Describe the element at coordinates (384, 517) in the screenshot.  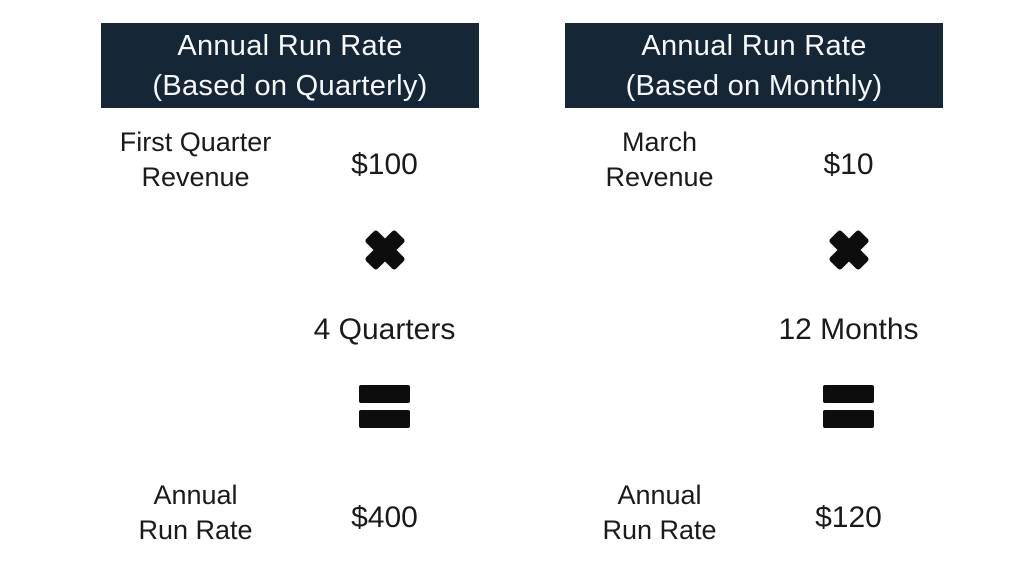
I see `quarterly-result-value: $400` at that location.